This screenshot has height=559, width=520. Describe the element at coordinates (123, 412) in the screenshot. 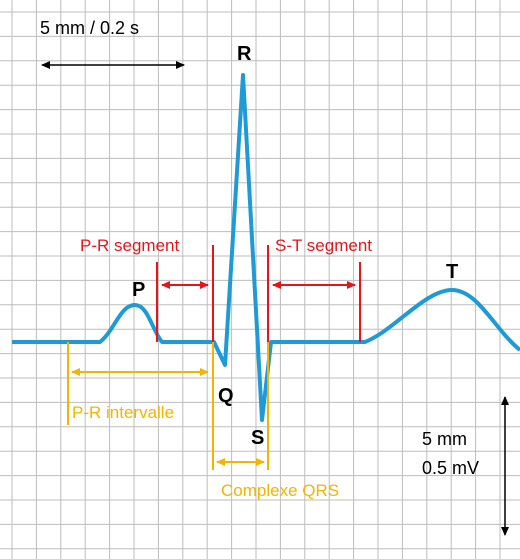

I see `pr-interval-label: P-R intervalle` at that location.